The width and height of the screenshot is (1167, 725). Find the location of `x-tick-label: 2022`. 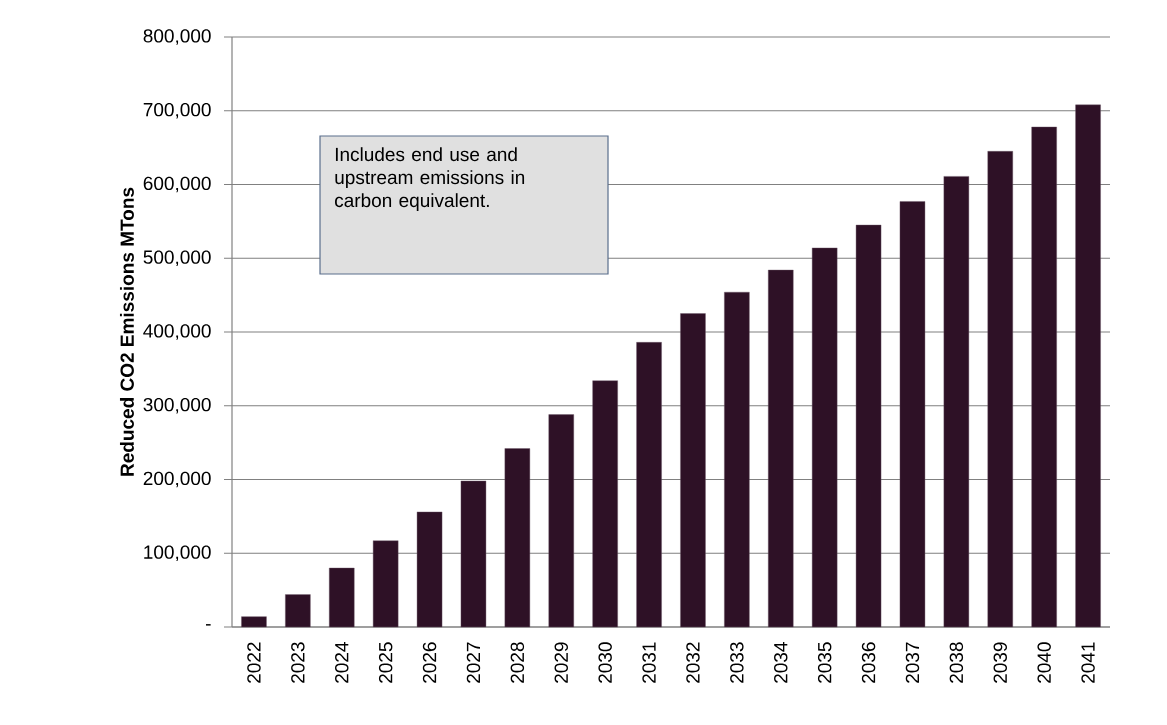

x-tick-label: 2022 is located at coordinates (254, 662).